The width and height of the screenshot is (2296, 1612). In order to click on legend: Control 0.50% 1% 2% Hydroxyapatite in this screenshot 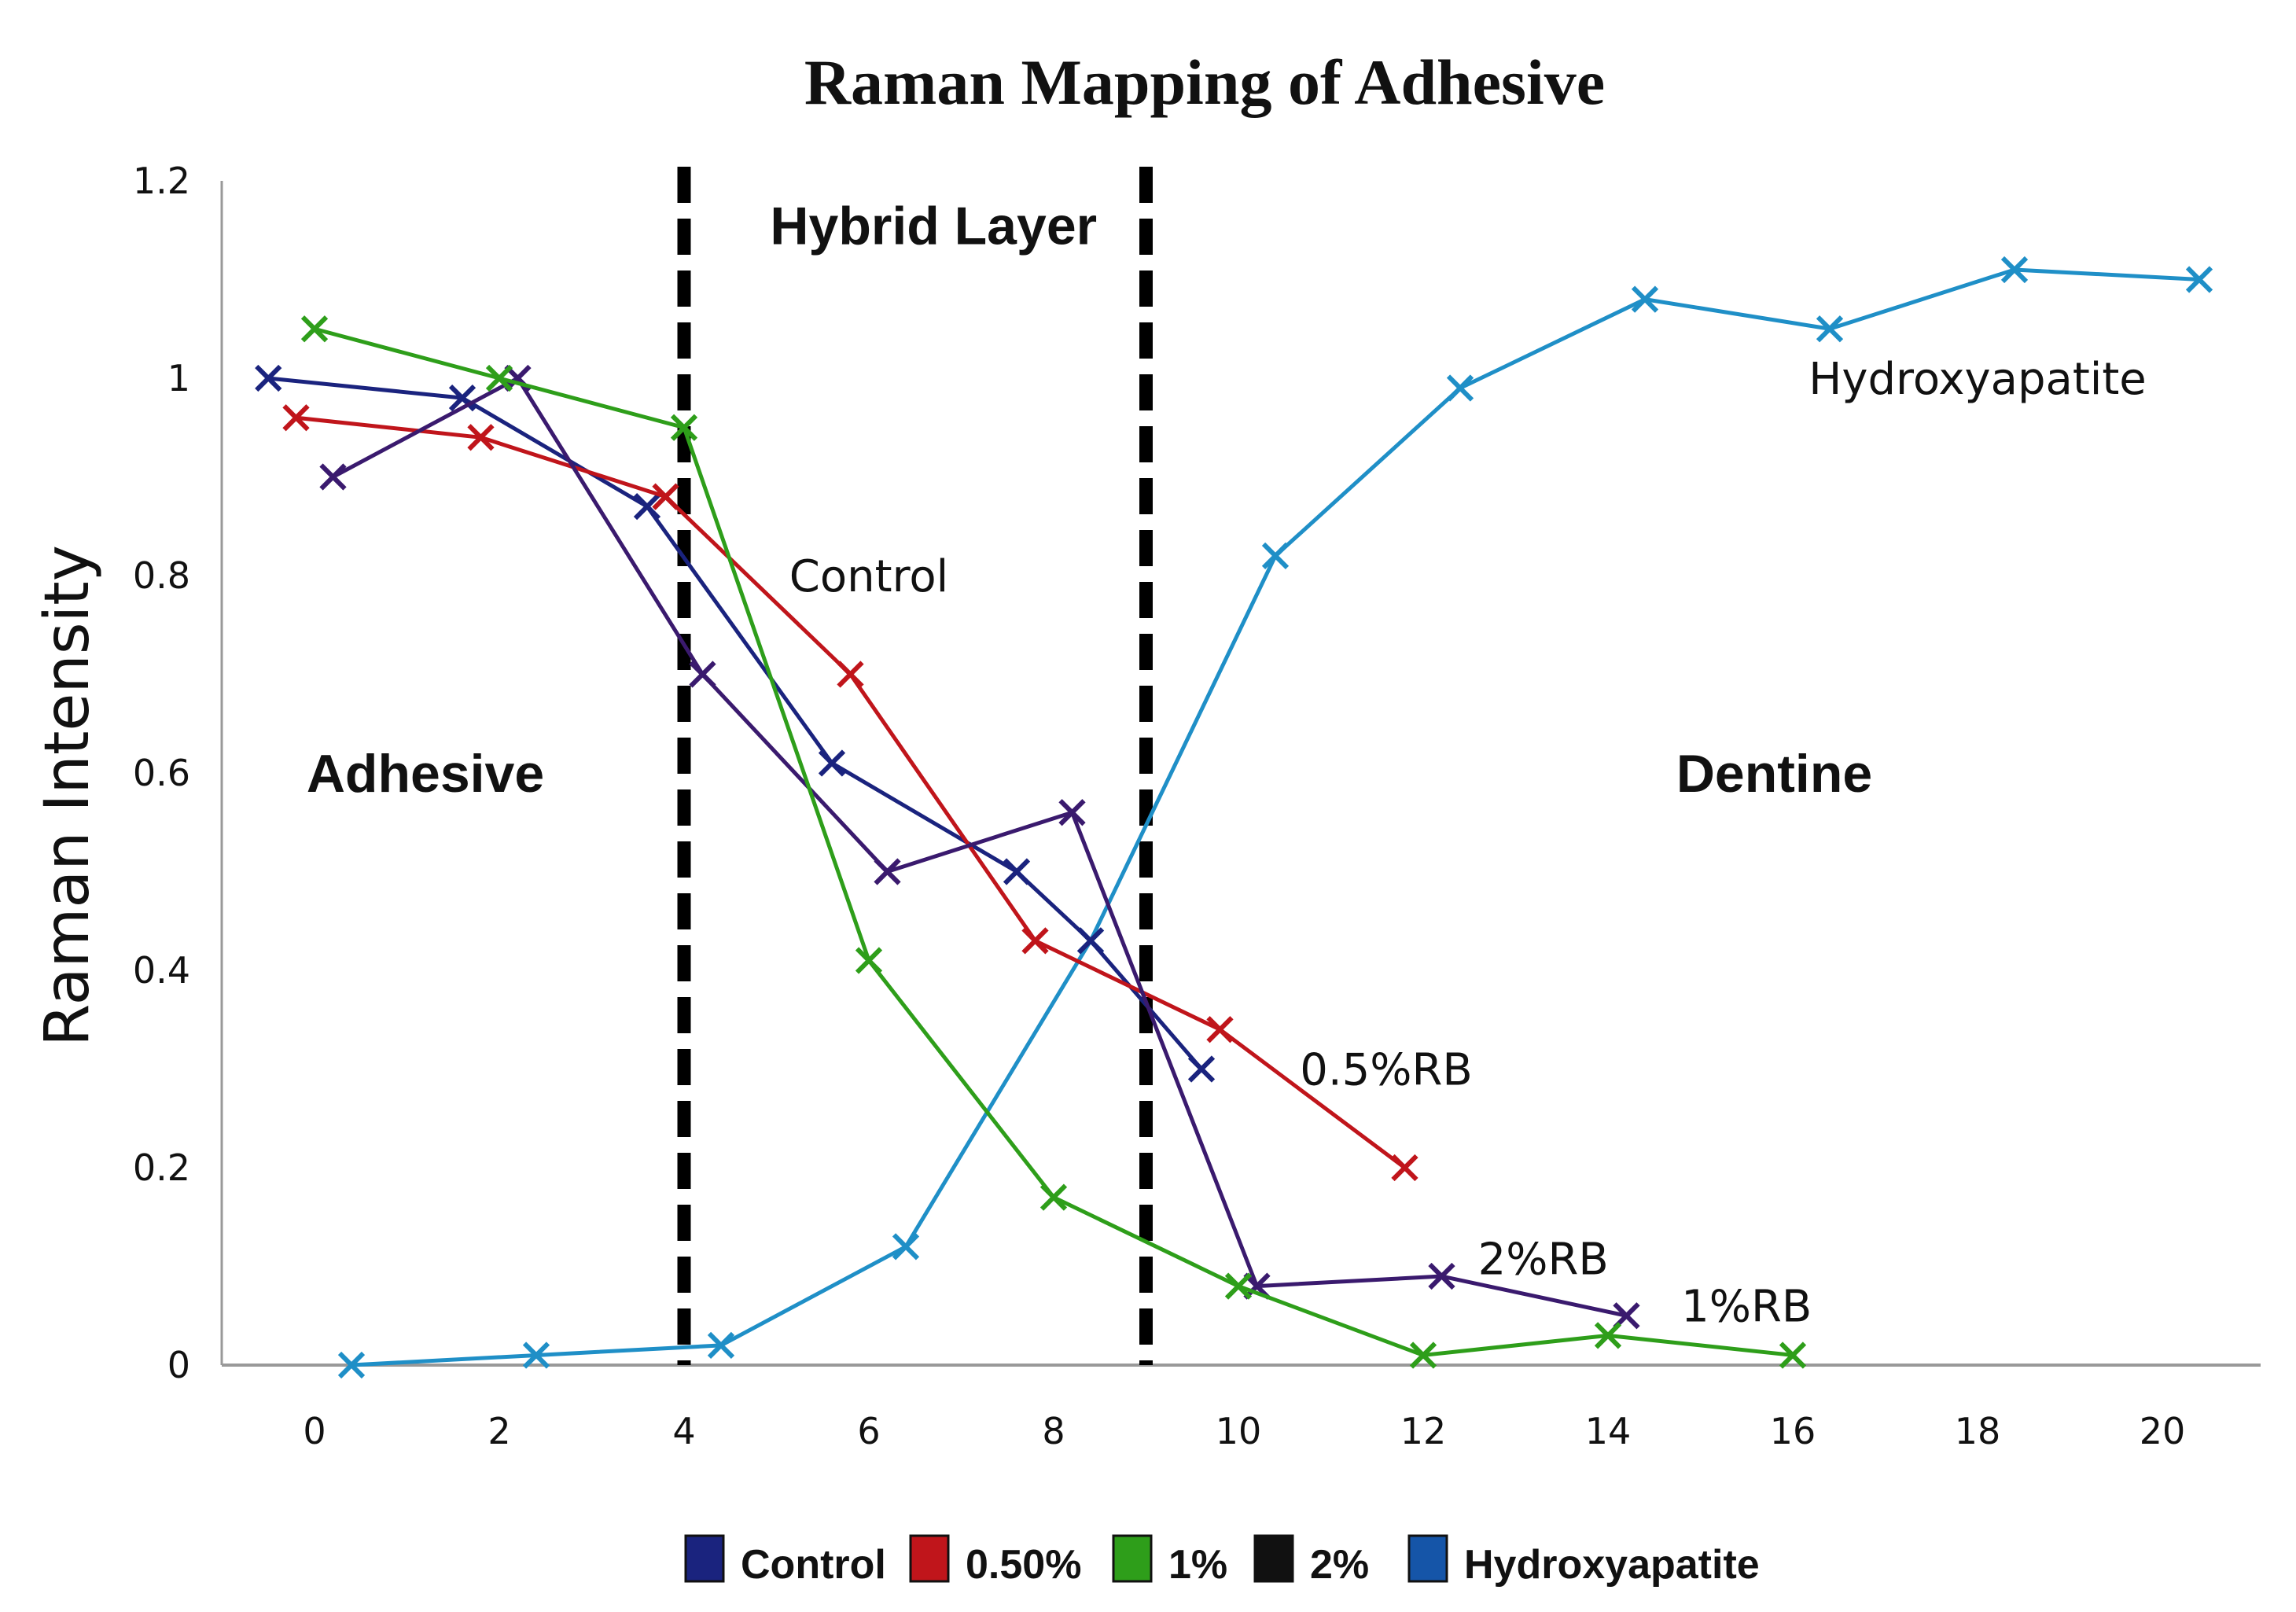, I will do `click(1222, 1561)`.